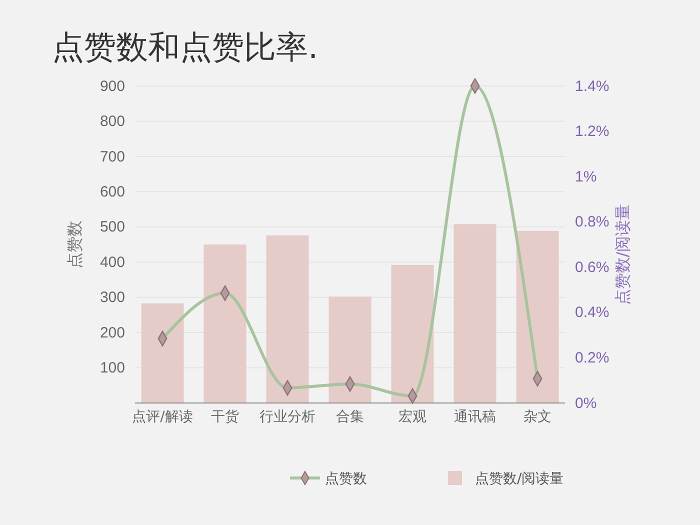 This screenshot has width=700, height=525. What do you see at coordinates (592, 313) in the screenshot?
I see `y2-tick-label: 0.4%` at bounding box center [592, 313].